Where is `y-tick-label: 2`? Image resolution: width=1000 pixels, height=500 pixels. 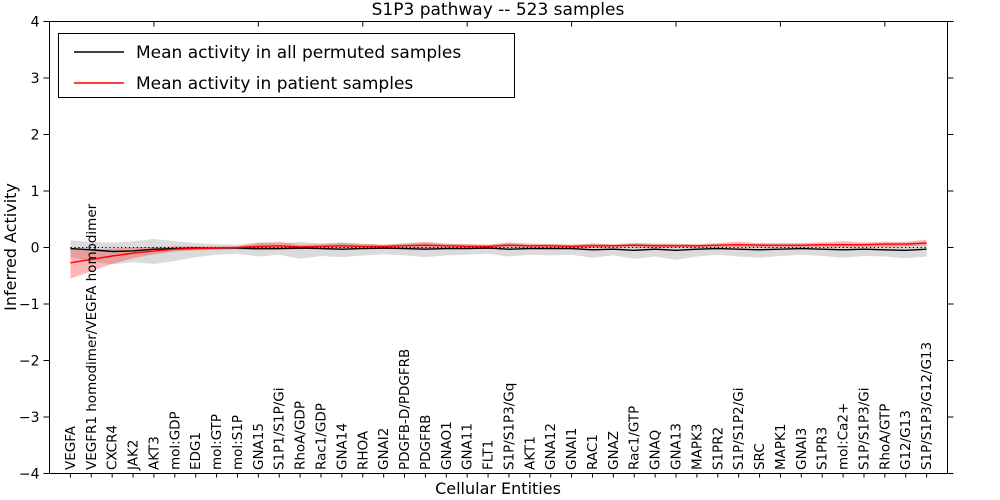
y-tick-label: 2 is located at coordinates (35, 136).